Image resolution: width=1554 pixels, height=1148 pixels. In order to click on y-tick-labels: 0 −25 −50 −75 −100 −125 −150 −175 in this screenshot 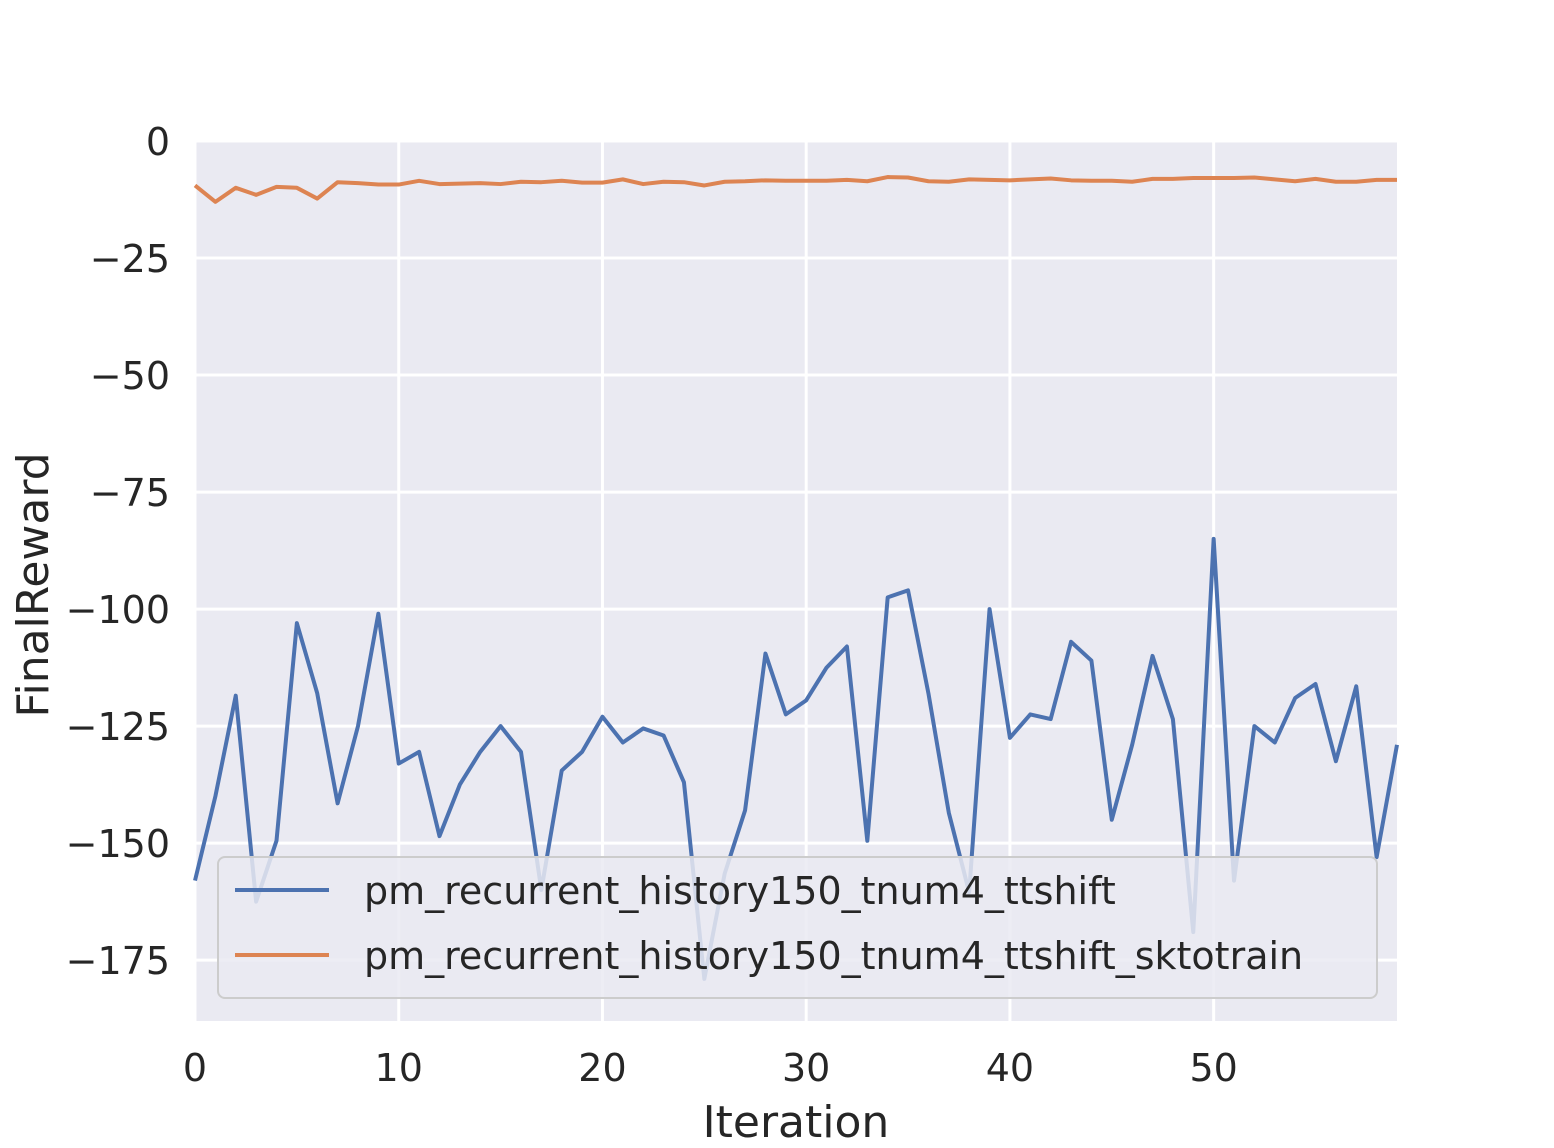, I will do `click(118, 551)`.